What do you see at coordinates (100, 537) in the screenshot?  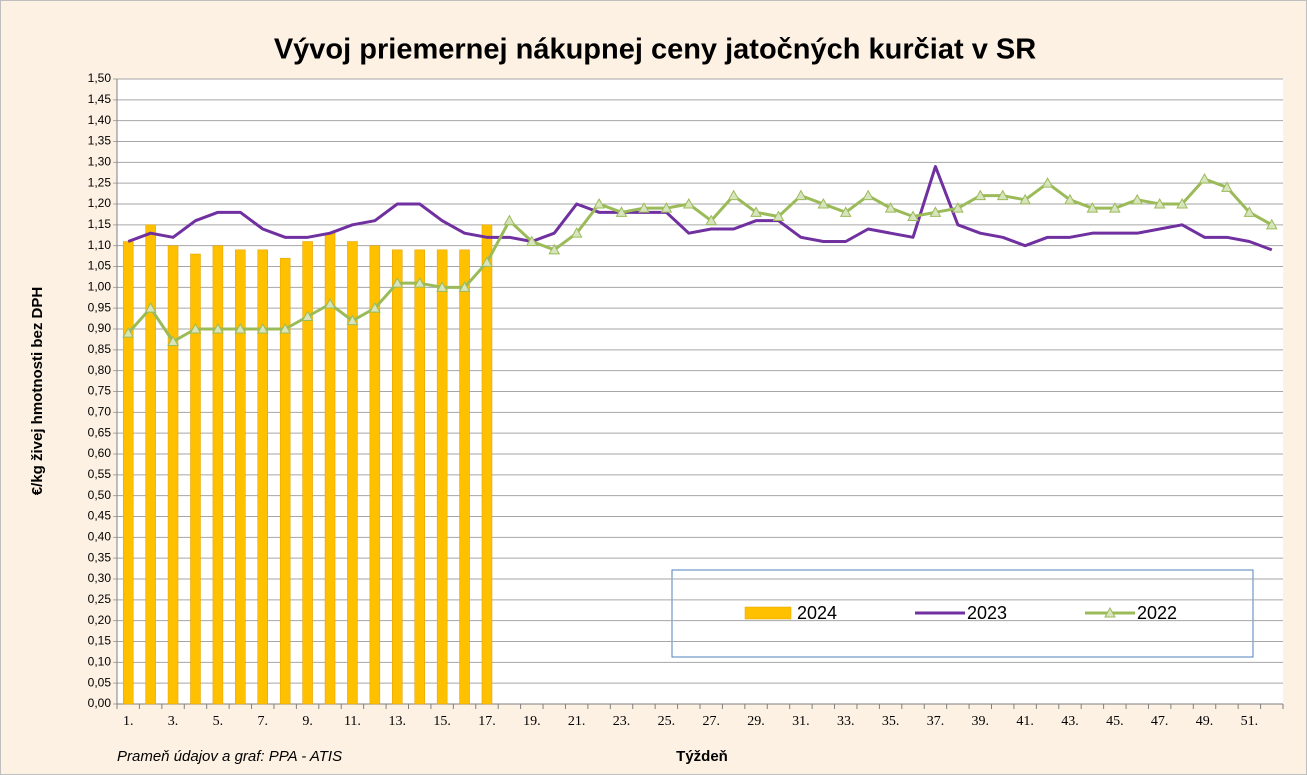 I see `y-tick-label: 0,40` at bounding box center [100, 537].